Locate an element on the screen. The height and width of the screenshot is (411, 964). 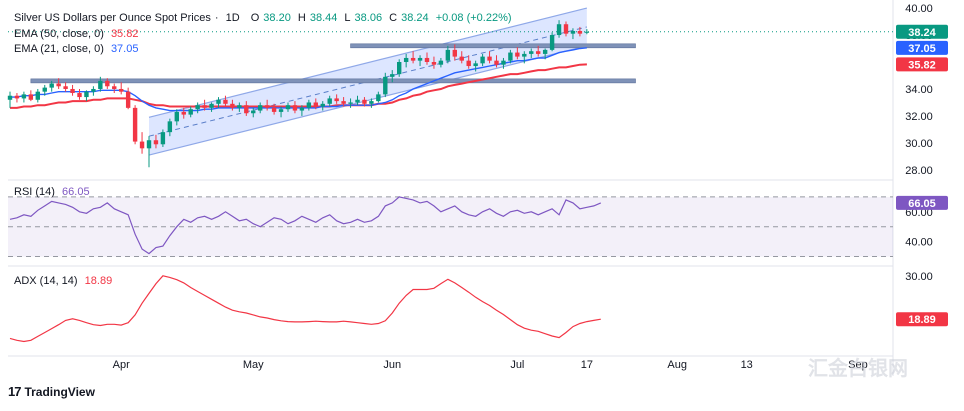
price-tick-label: 34.00 is located at coordinates (919, 90).